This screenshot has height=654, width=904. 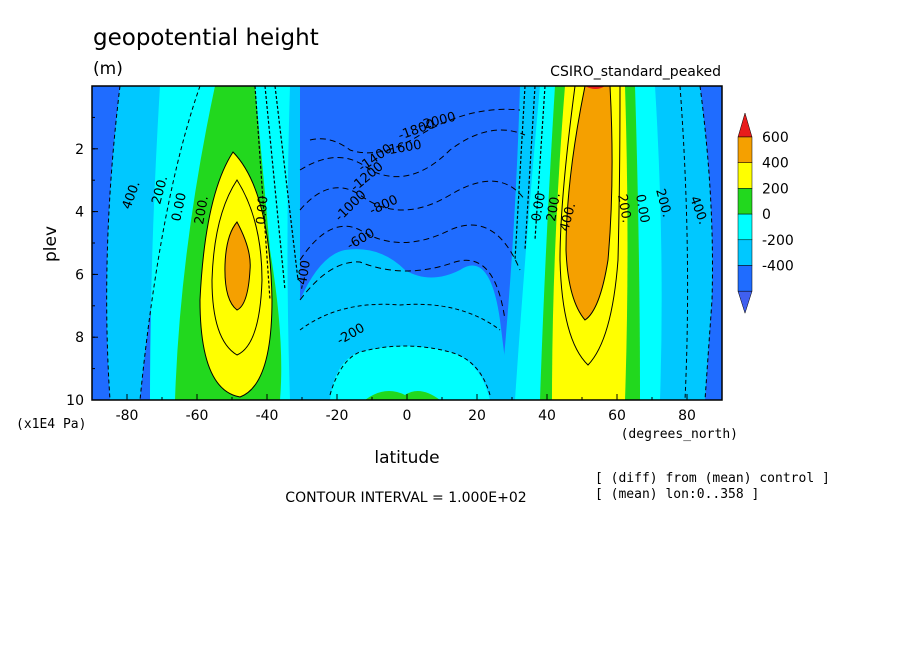 What do you see at coordinates (304, 275) in the screenshot?
I see `contour-label: -400` at bounding box center [304, 275].